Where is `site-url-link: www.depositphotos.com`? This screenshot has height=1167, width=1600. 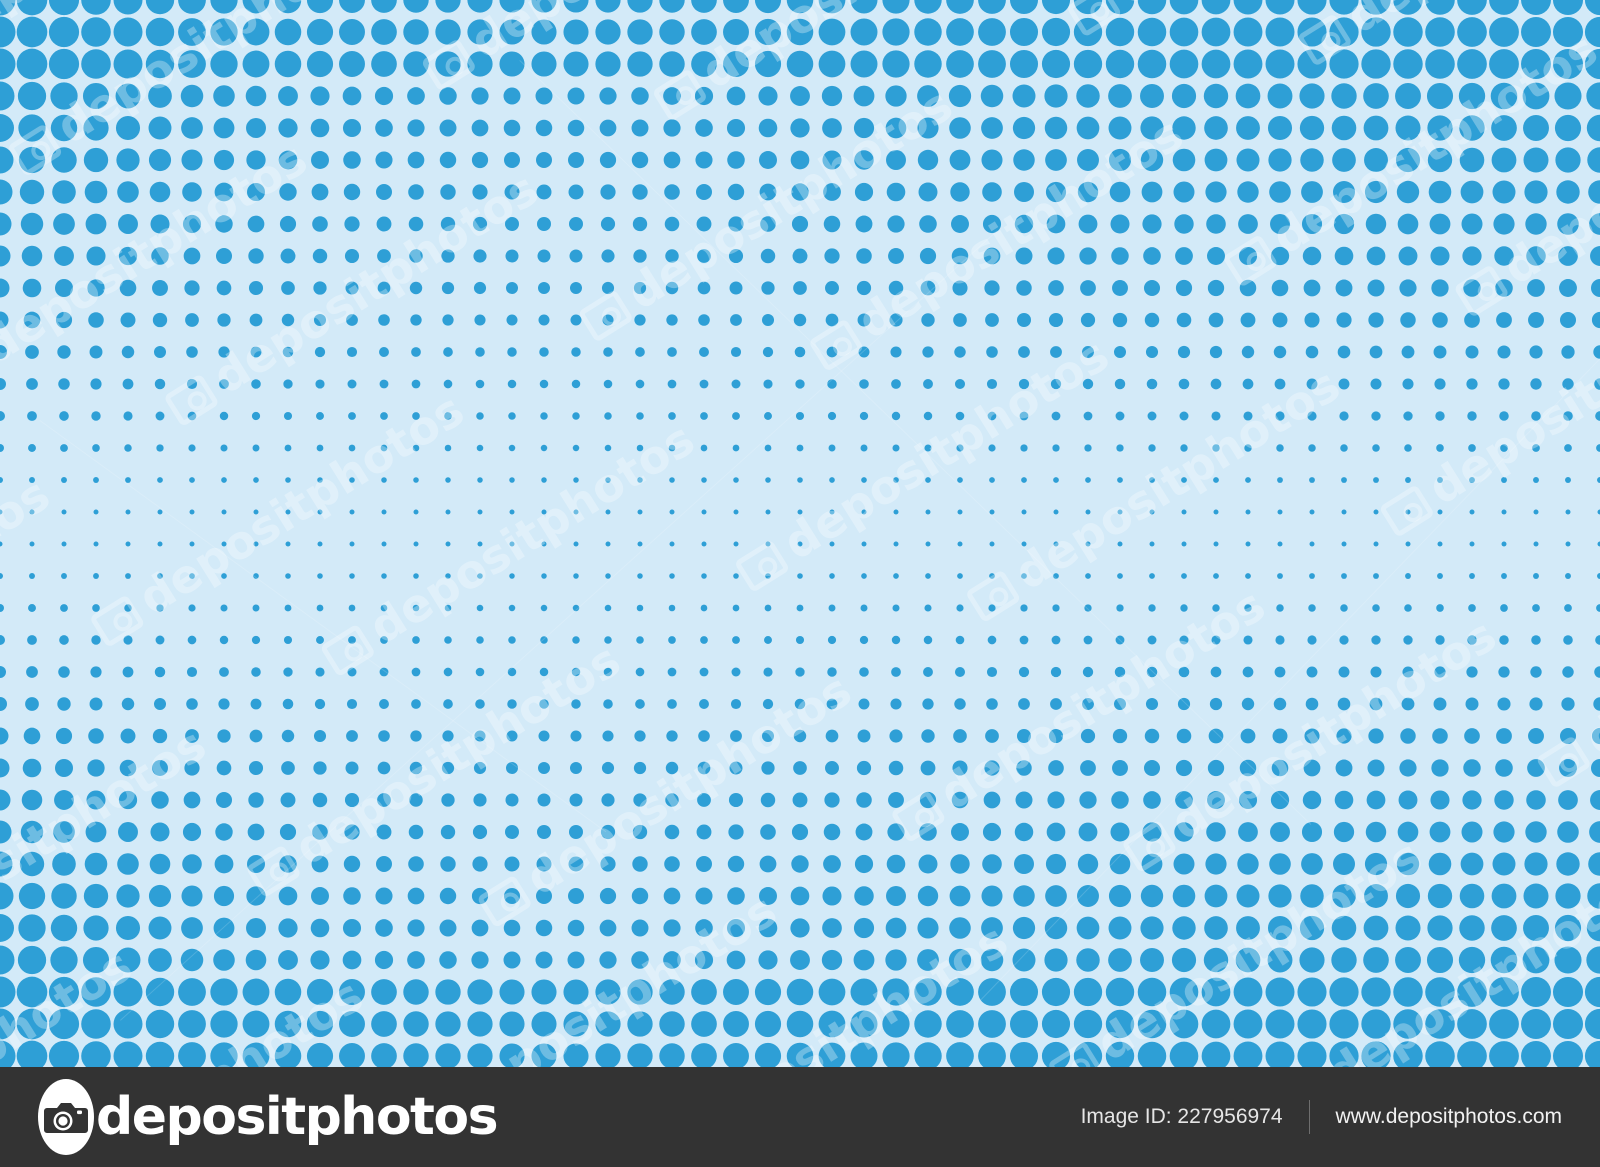 site-url-link: www.depositphotos.com is located at coordinates (1448, 1116).